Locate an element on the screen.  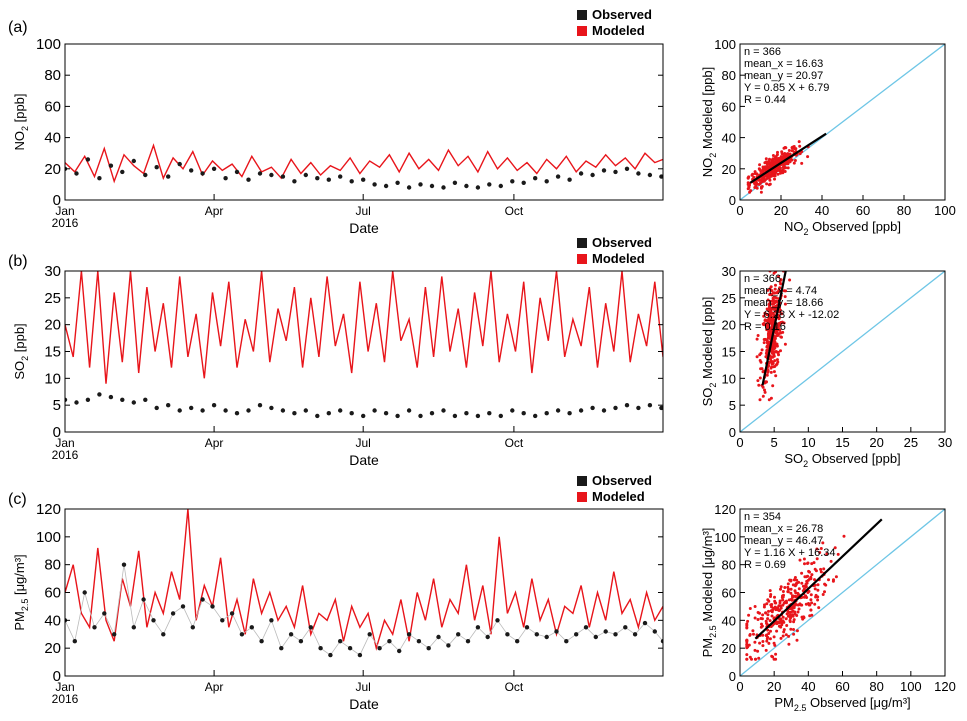
x-tick-label: 0 is located at coordinates (739, 686).